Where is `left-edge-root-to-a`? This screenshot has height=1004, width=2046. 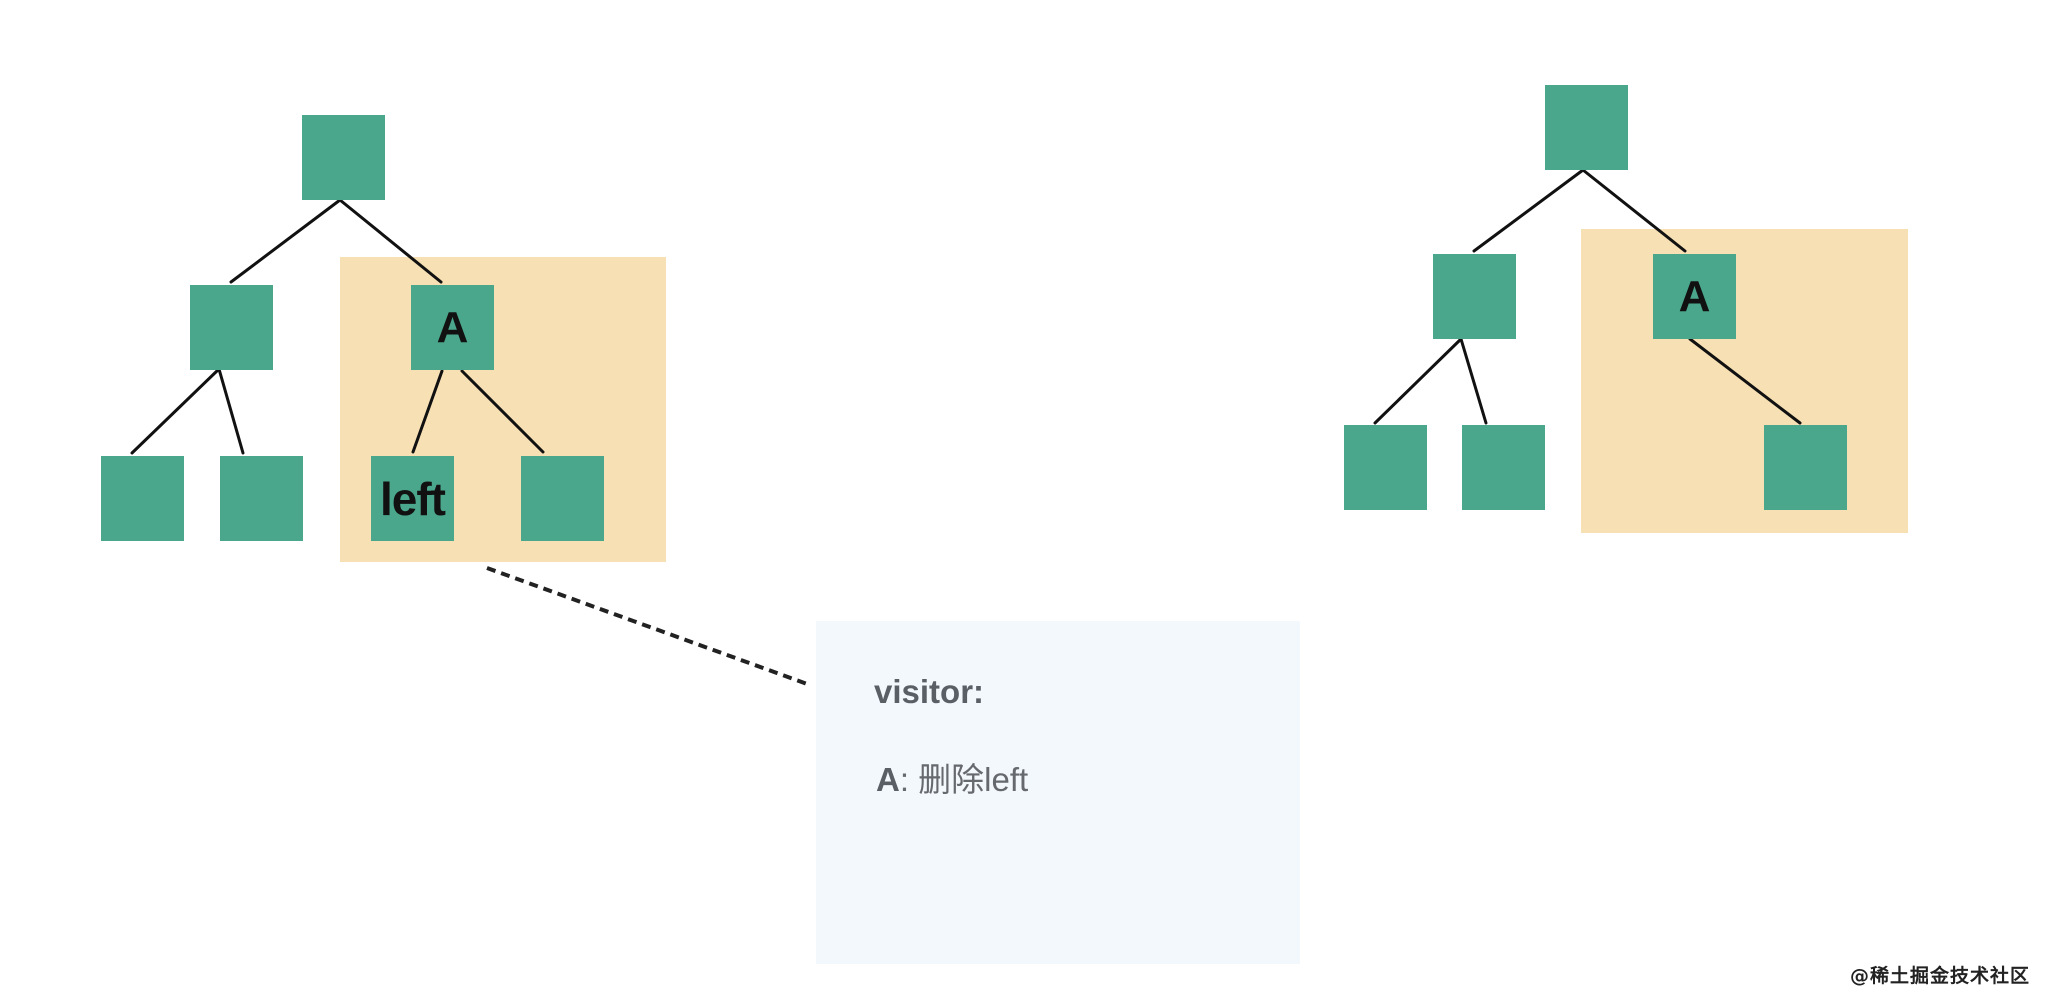 left-edge-root-to-a is located at coordinates (390, 241).